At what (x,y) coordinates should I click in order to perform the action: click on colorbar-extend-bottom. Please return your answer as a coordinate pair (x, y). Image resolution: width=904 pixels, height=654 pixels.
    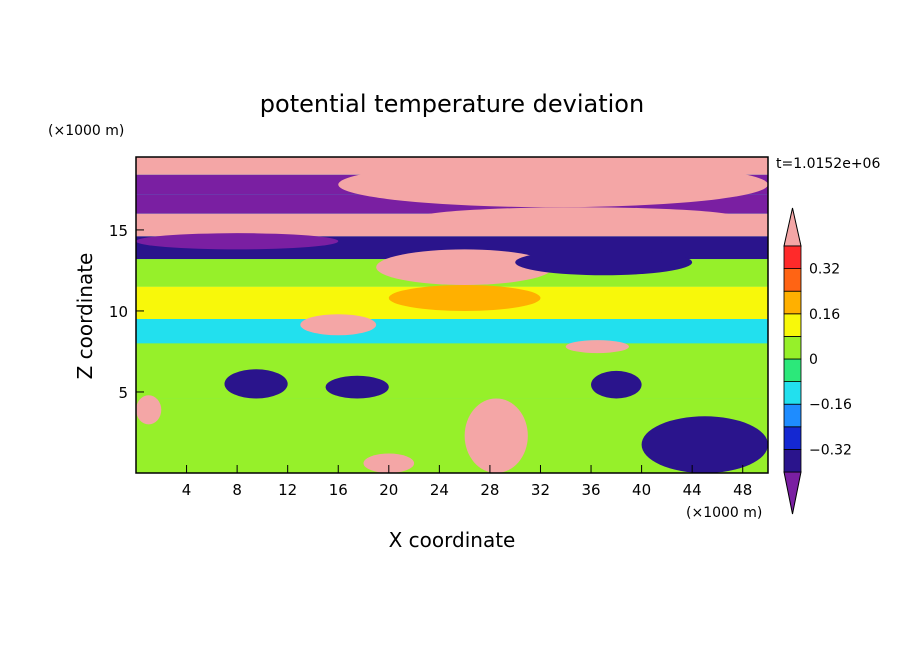
    Looking at the image, I should click on (792, 493).